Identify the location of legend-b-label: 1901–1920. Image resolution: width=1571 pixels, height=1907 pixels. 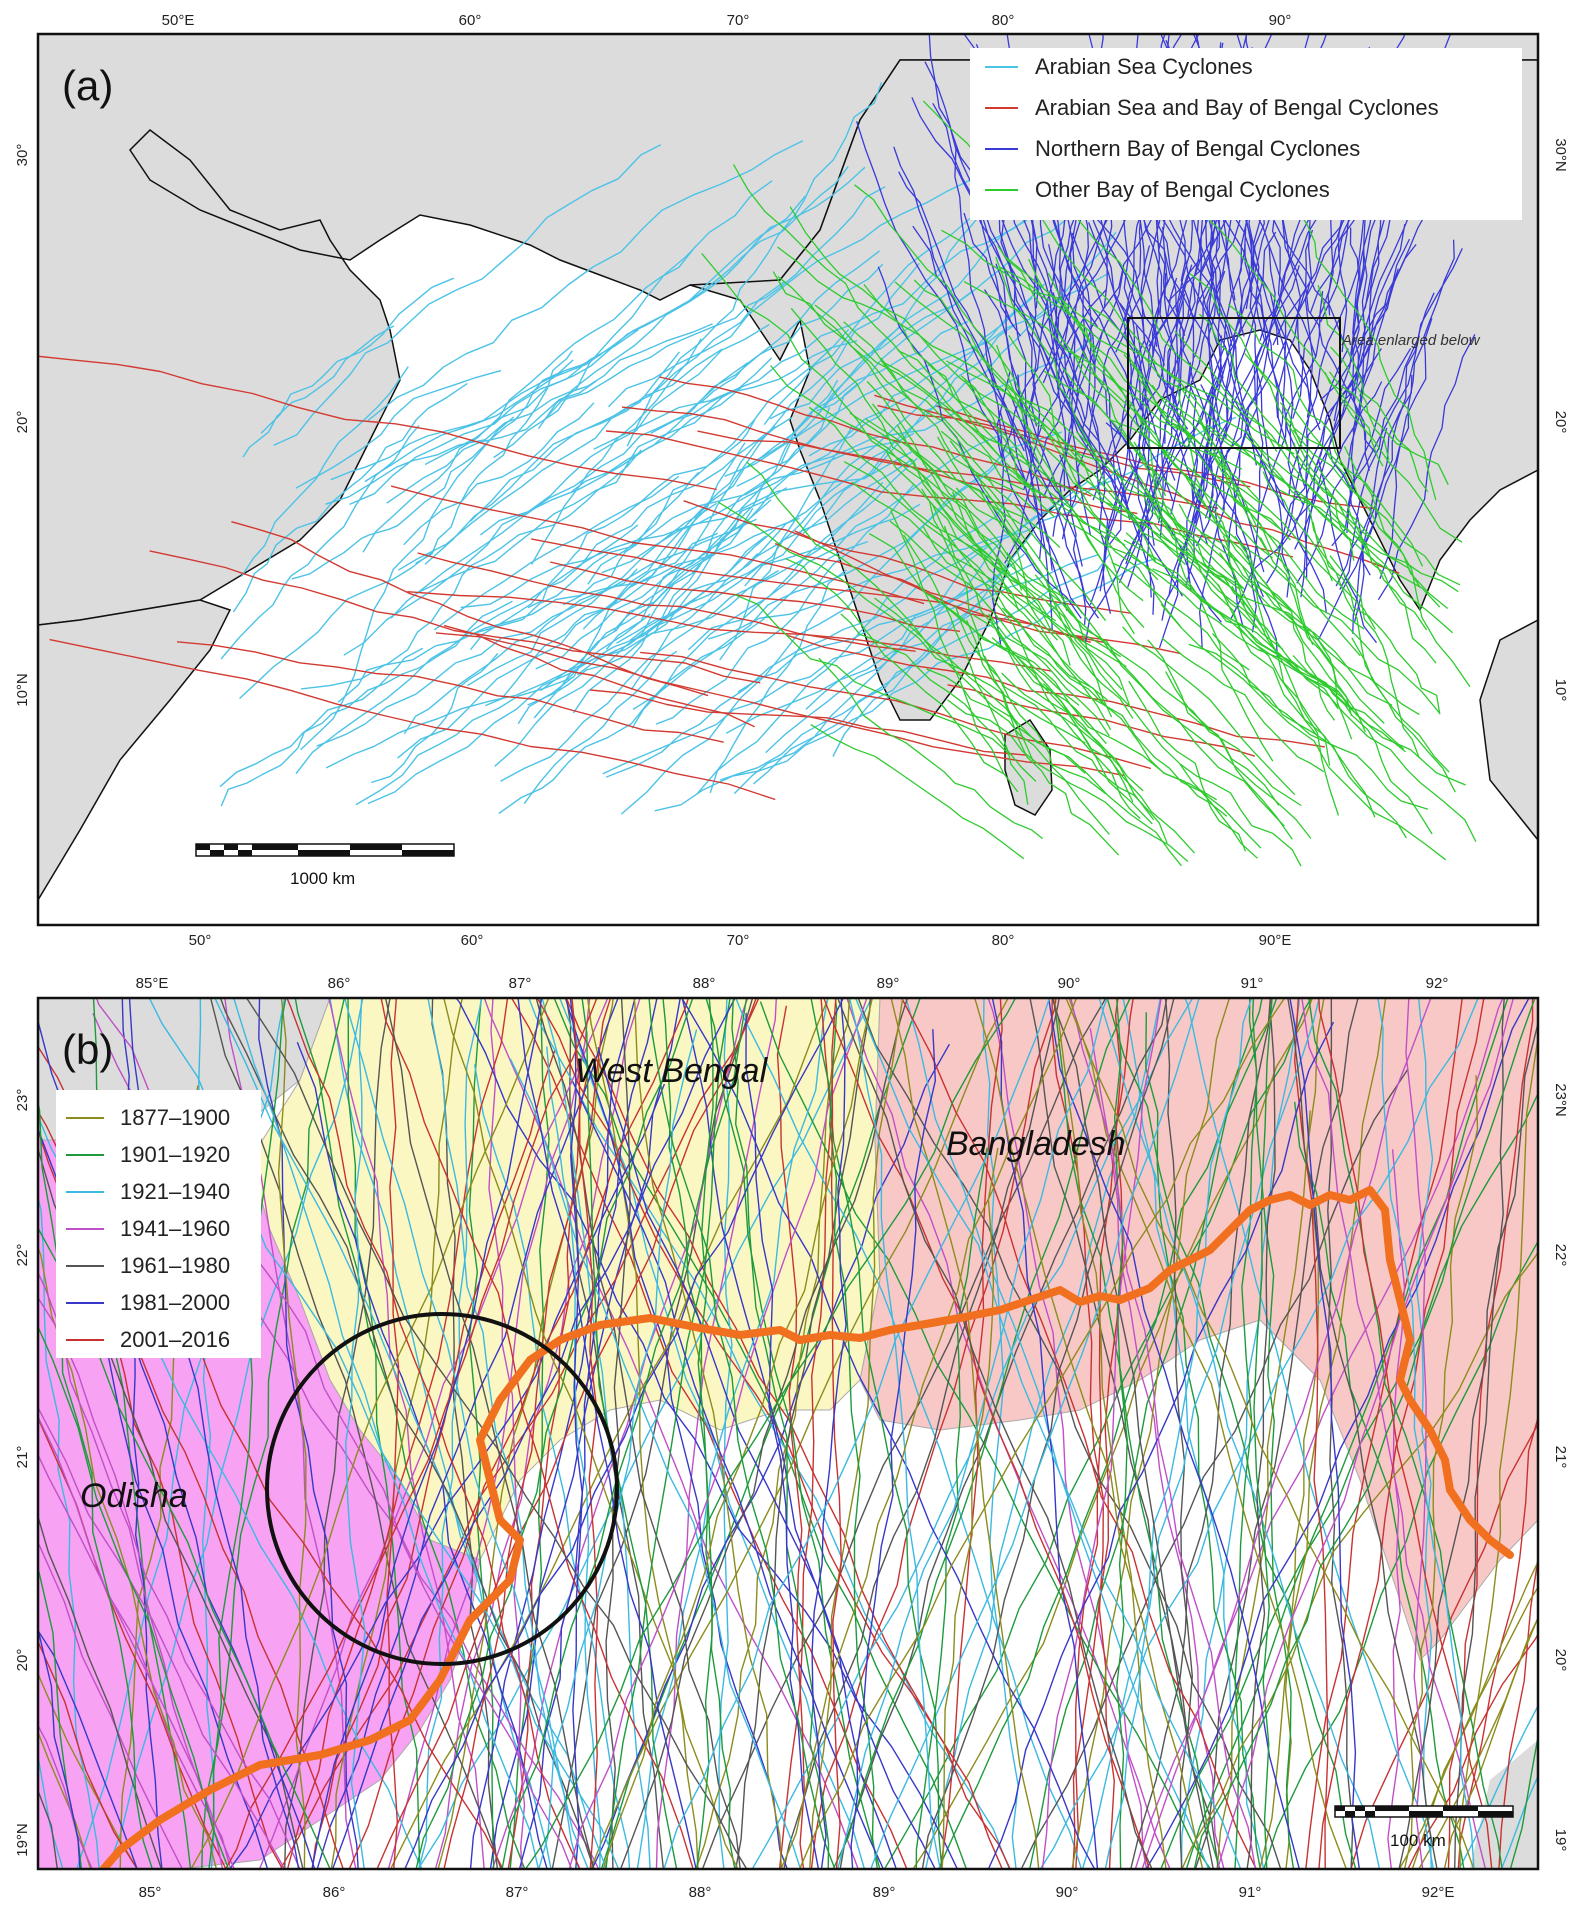
(175, 1154).